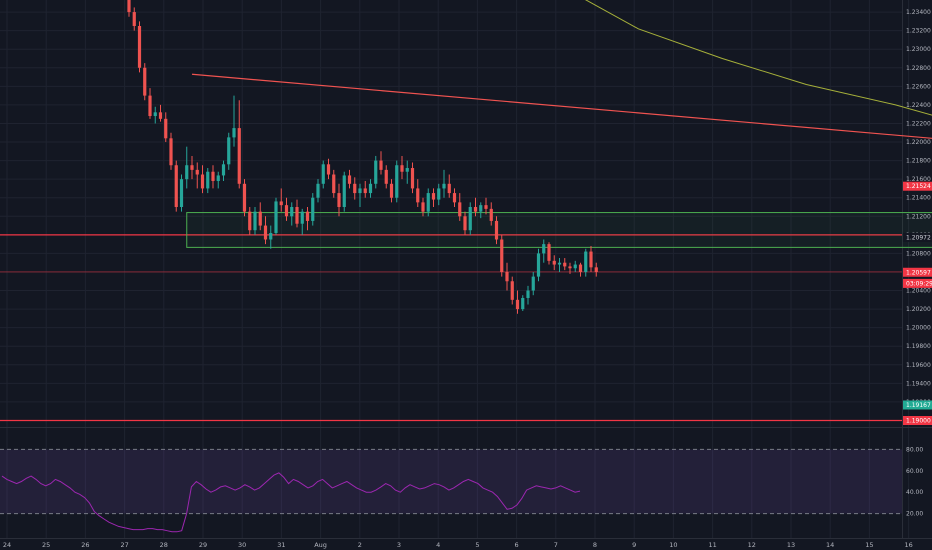 The image size is (932, 550). I want to click on price-badge-label: 1.20972, so click(918, 237).